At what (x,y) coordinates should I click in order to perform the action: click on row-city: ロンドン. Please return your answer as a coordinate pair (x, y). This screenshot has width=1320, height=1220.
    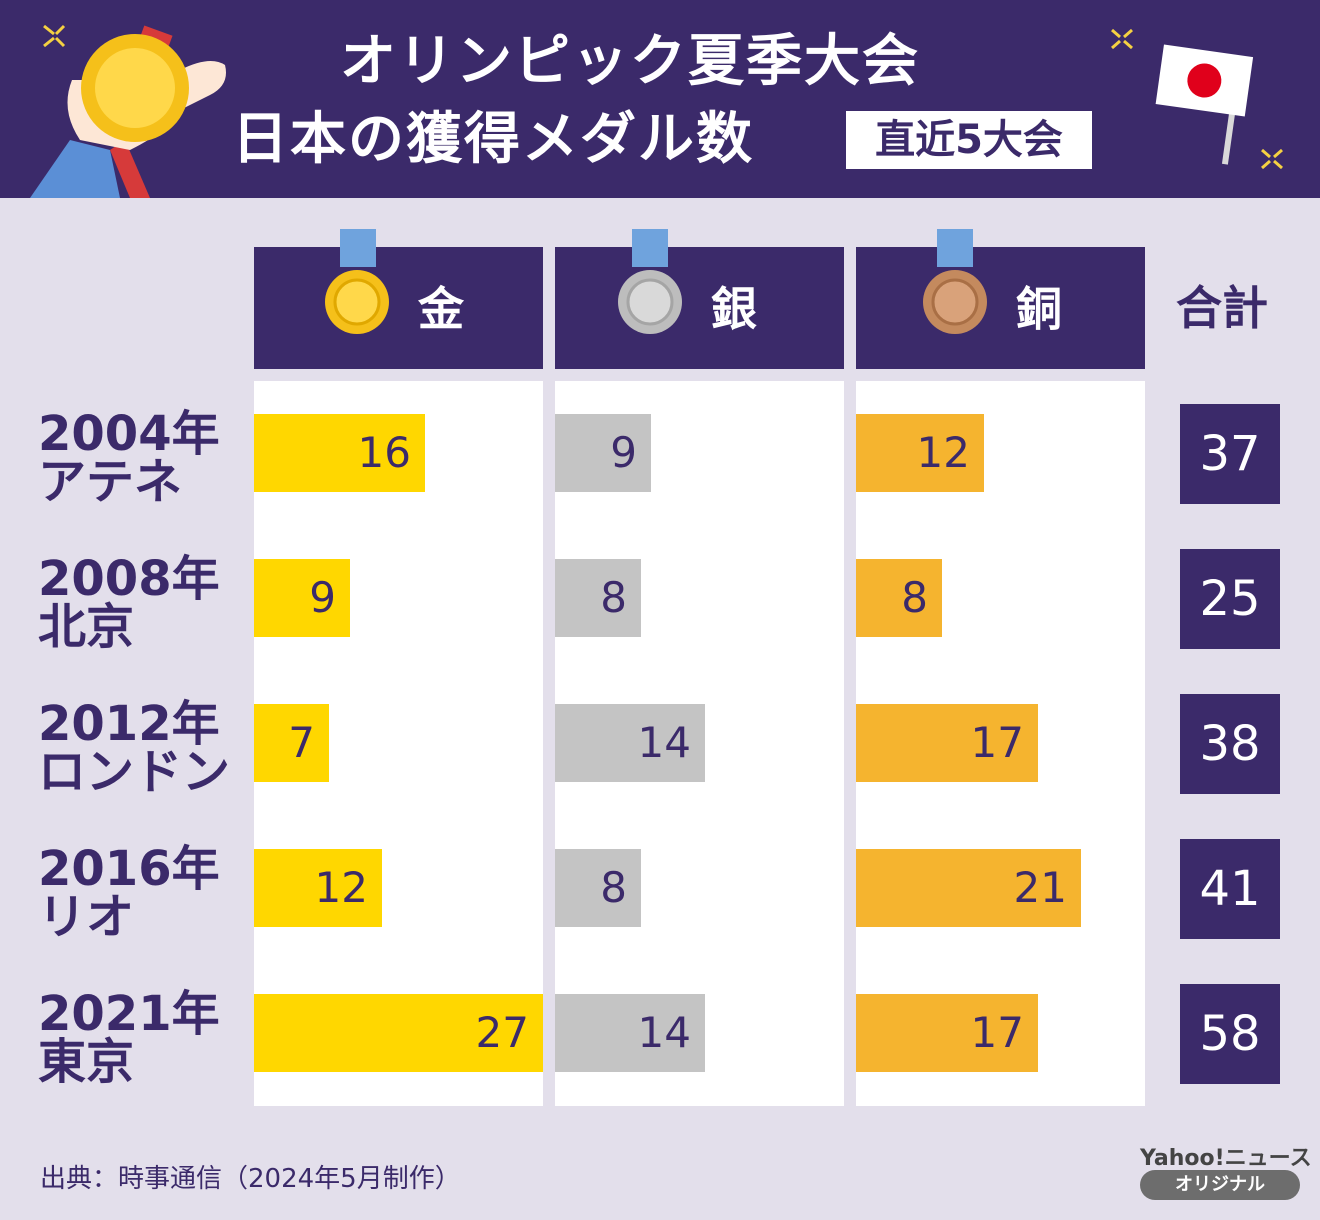
    Looking at the image, I should click on (134, 772).